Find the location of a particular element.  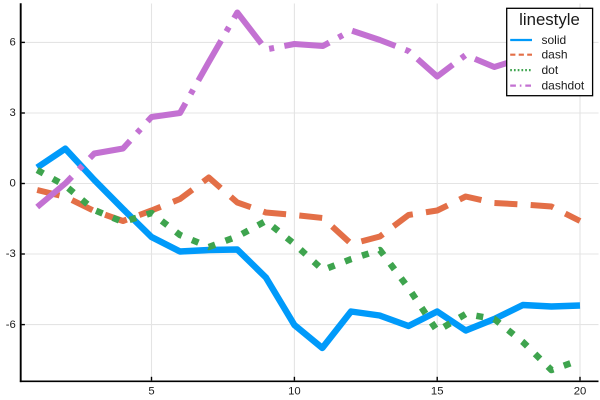

svg-text: dot is located at coordinates (550, 70).